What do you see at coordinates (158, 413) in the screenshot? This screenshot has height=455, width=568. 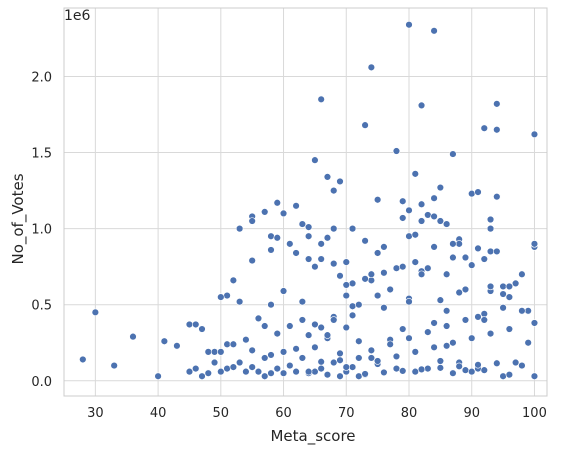 I see `x-tick-label: 40` at bounding box center [158, 413].